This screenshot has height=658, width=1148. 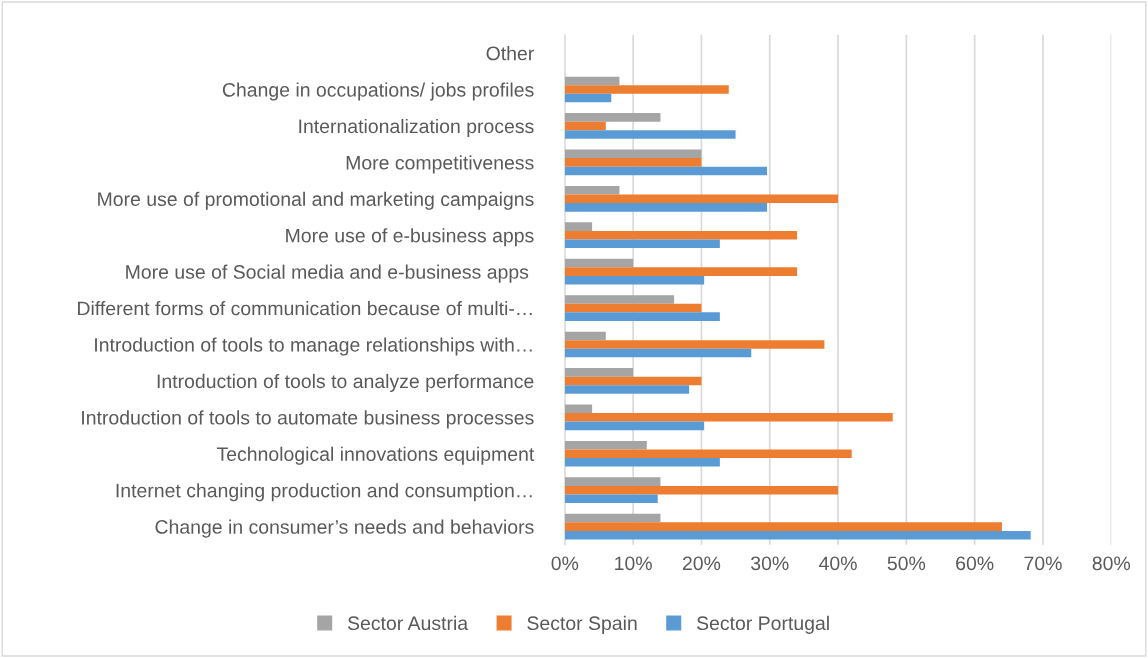 What do you see at coordinates (308, 419) in the screenshot?
I see `y-tick-label: Introduction of tools to automate business processes` at bounding box center [308, 419].